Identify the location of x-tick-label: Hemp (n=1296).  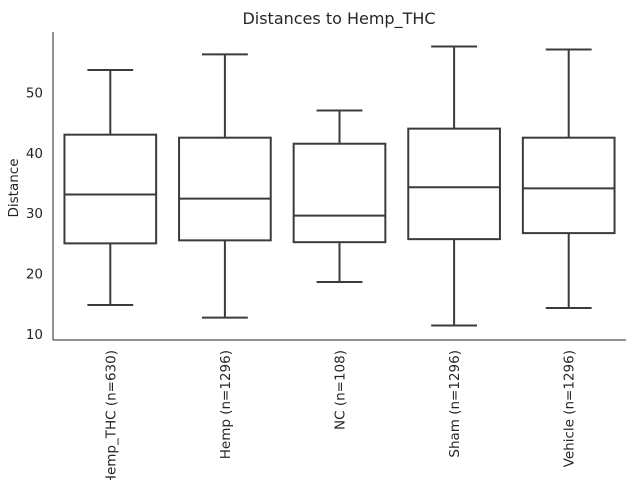
(226, 404).